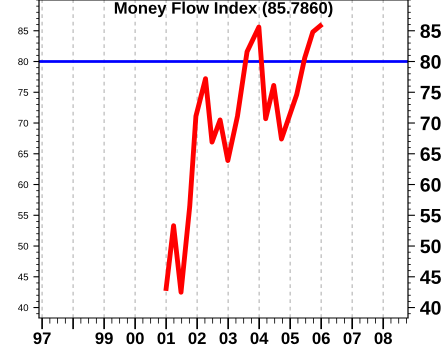 Image resolution: width=447 pixels, height=354 pixels. Describe the element at coordinates (383, 338) in the screenshot. I see `x-tick-label: 08` at that location.